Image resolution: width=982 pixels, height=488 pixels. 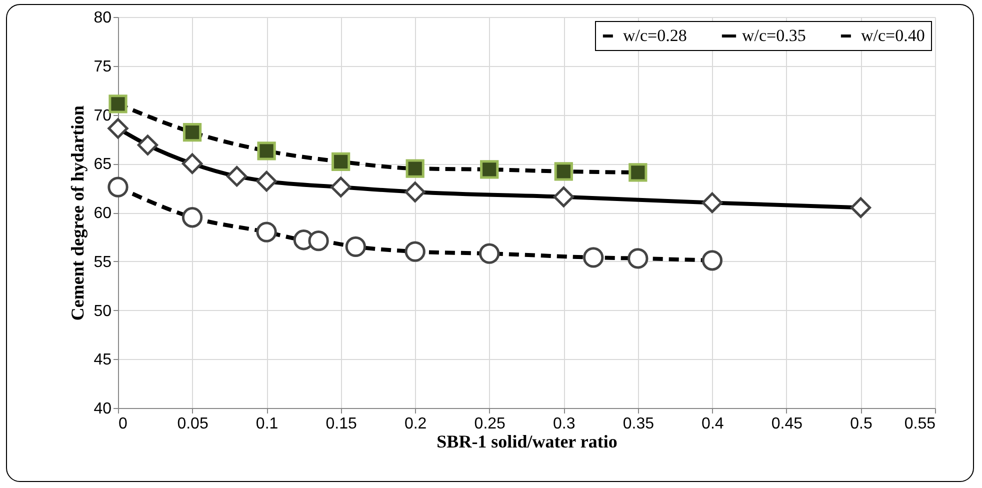 I want to click on y-tick-label: 80, so click(x=103, y=18).